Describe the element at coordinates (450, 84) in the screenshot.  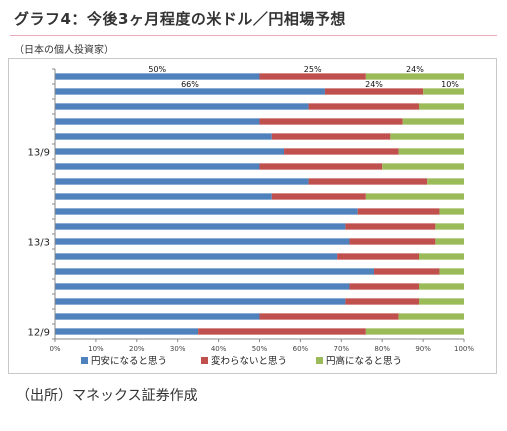
I see `data-label: 10%` at that location.